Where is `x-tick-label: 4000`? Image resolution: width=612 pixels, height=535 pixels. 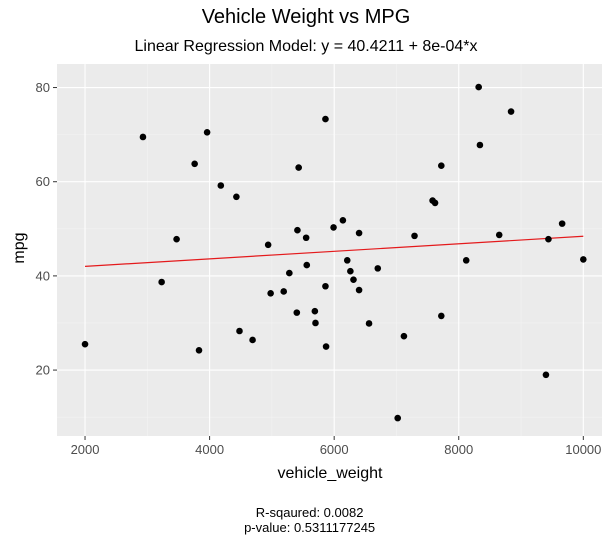
x-tick-label: 4000 is located at coordinates (209, 449).